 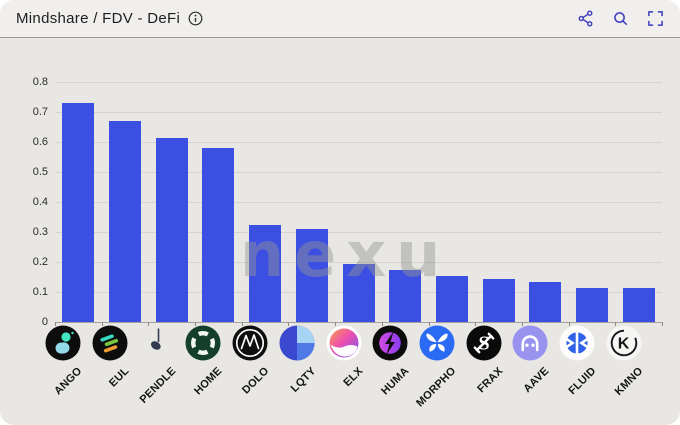 I want to click on y-axis-label: 0.5, so click(x=40, y=172).